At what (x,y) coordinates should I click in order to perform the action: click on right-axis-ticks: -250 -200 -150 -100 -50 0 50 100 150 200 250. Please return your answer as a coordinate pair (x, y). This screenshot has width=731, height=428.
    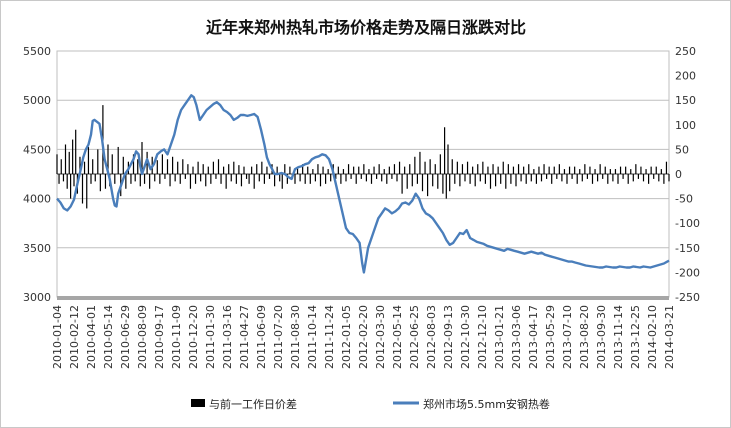
    Looking at the image, I should click on (687, 174).